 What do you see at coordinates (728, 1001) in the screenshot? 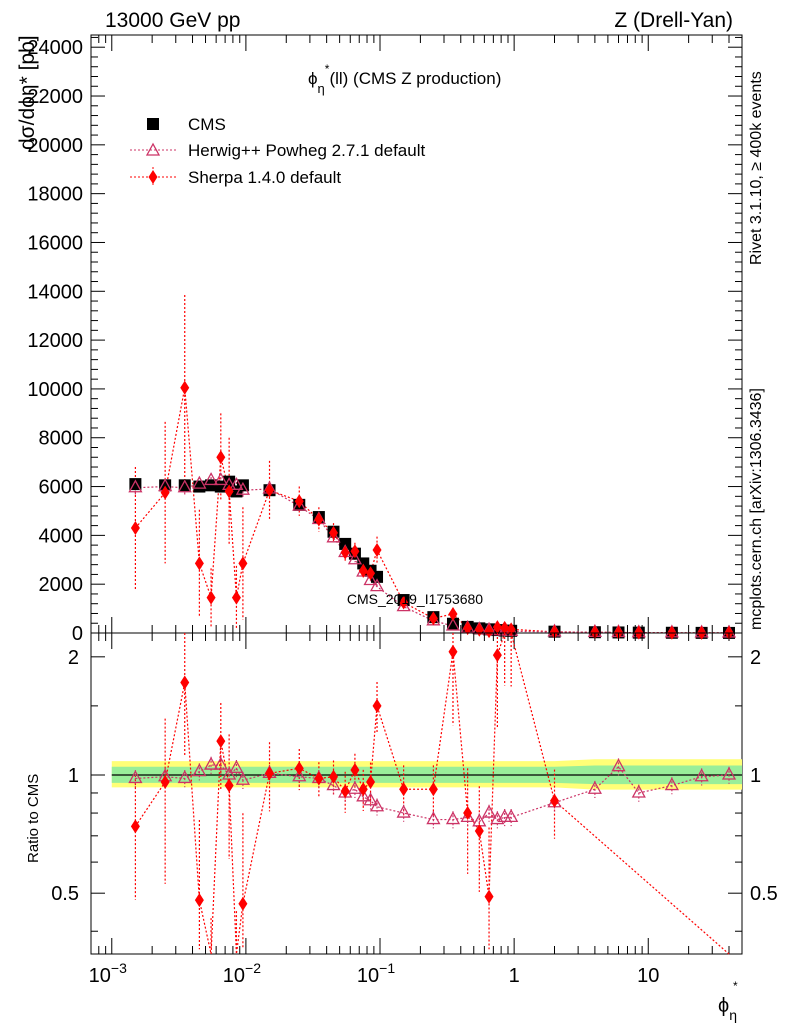
I see `x-axis-label: ϕη *` at bounding box center [728, 1001].